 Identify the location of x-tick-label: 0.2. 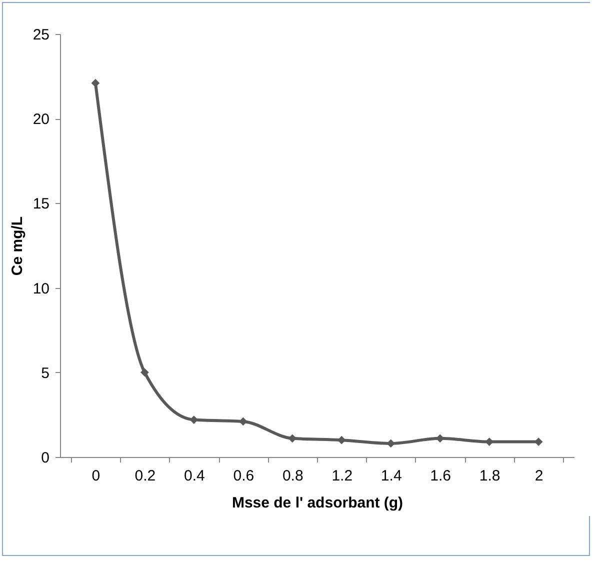
(145, 476).